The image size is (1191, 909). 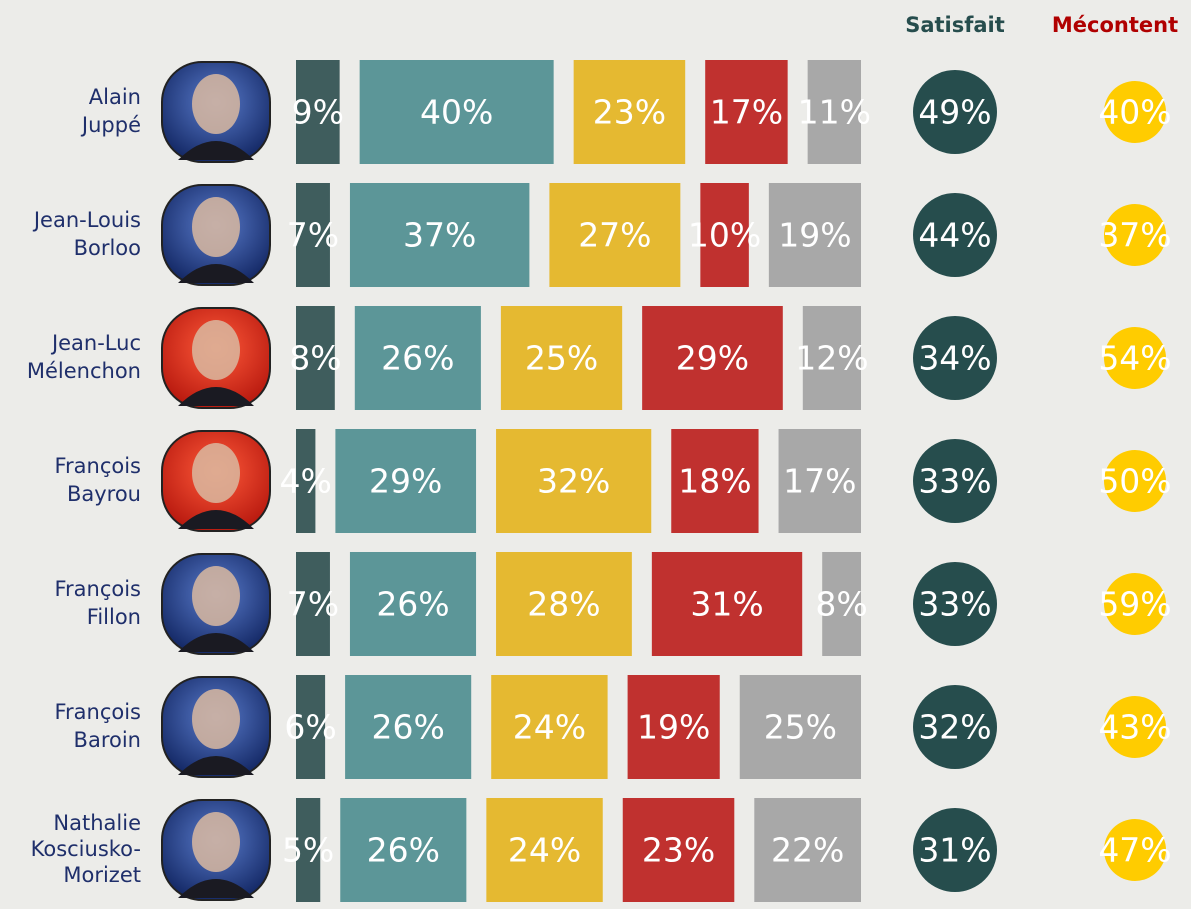 What do you see at coordinates (114, 617) in the screenshot?
I see `candidate-name: Fillon` at bounding box center [114, 617].